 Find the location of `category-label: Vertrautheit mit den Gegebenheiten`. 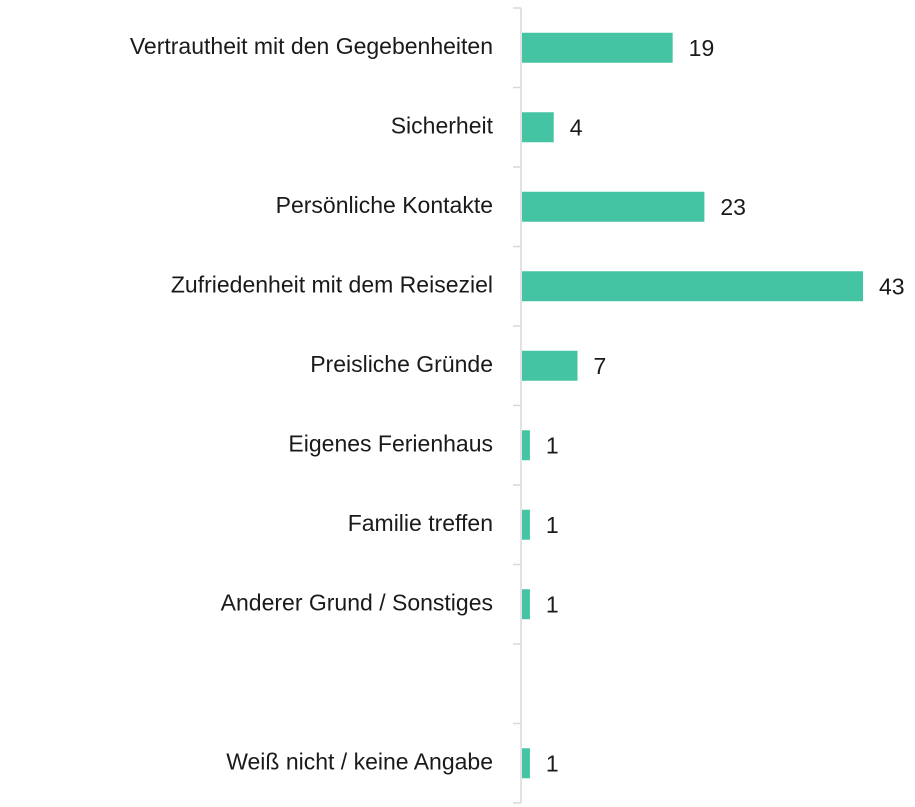

category-label: Vertrautheit mit den Gegebenheiten is located at coordinates (311, 46).